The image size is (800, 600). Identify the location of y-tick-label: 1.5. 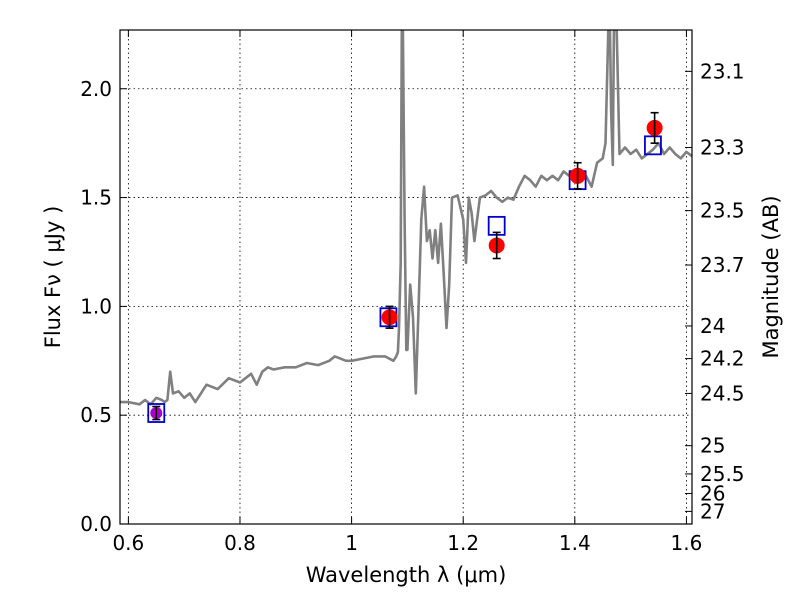
(96, 198).